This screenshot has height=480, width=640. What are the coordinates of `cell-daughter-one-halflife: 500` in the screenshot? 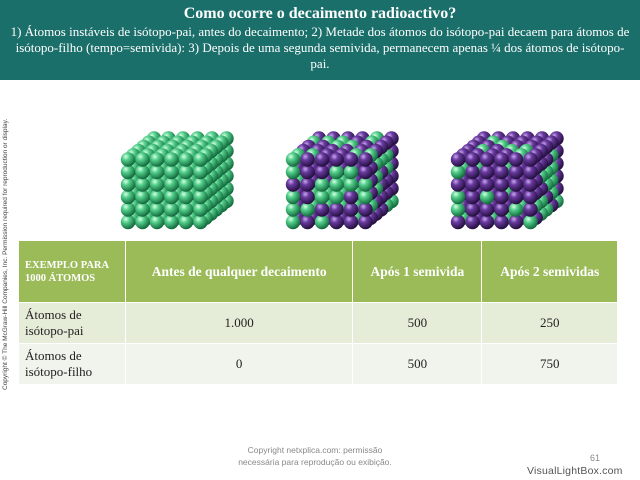 It's located at (417, 364).